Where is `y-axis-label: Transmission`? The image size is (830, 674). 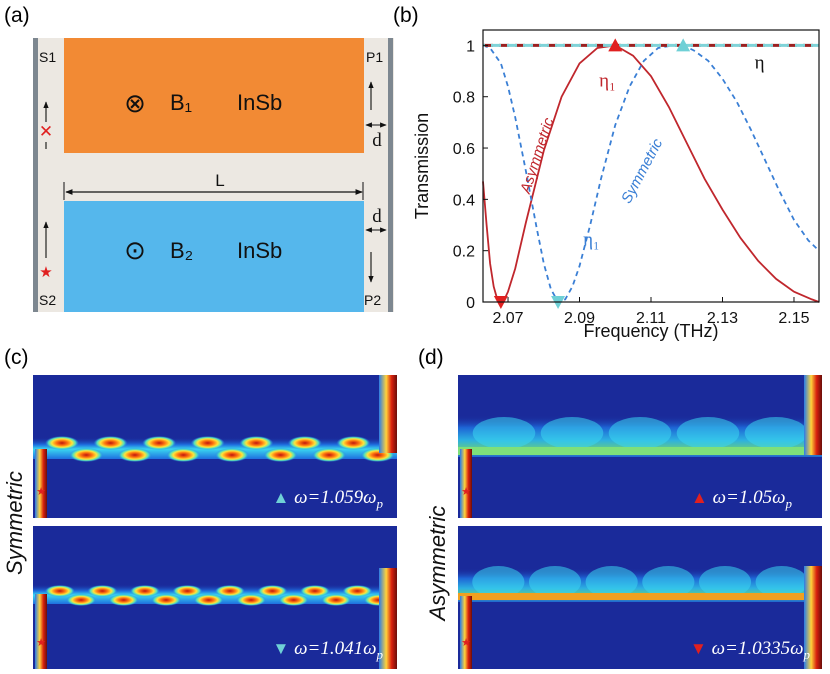 y-axis-label: Transmission is located at coordinates (422, 166).